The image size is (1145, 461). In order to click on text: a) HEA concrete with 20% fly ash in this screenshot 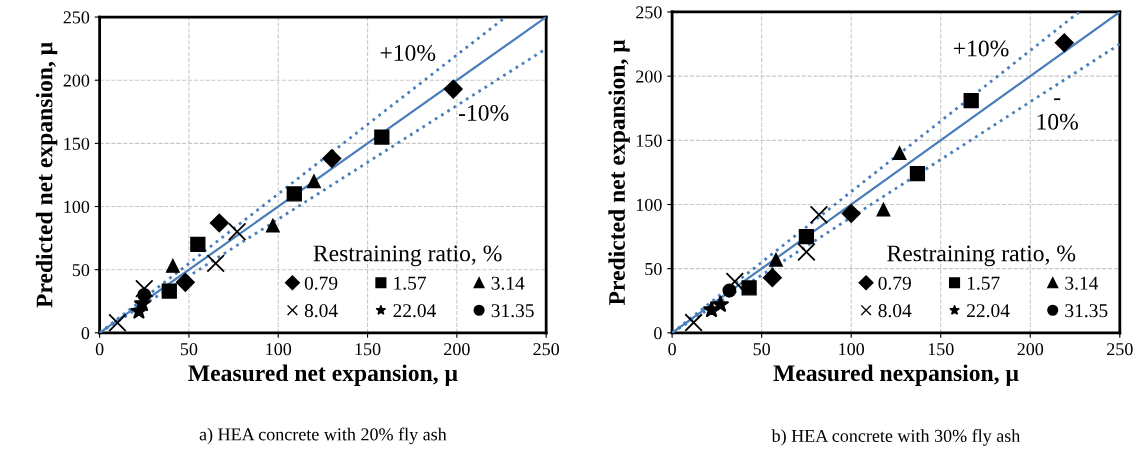, I will do `click(323, 436)`.